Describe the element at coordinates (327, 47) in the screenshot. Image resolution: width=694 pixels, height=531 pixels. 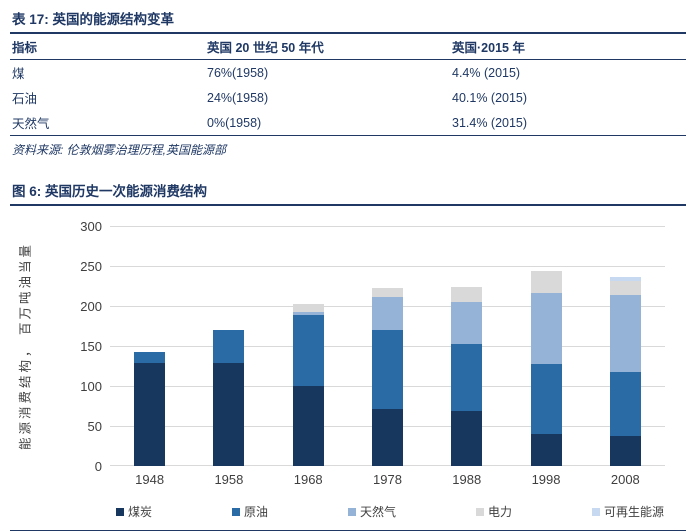
I see `col-header-uk-1950s: 英国 20 世纪 50 年代` at that location.